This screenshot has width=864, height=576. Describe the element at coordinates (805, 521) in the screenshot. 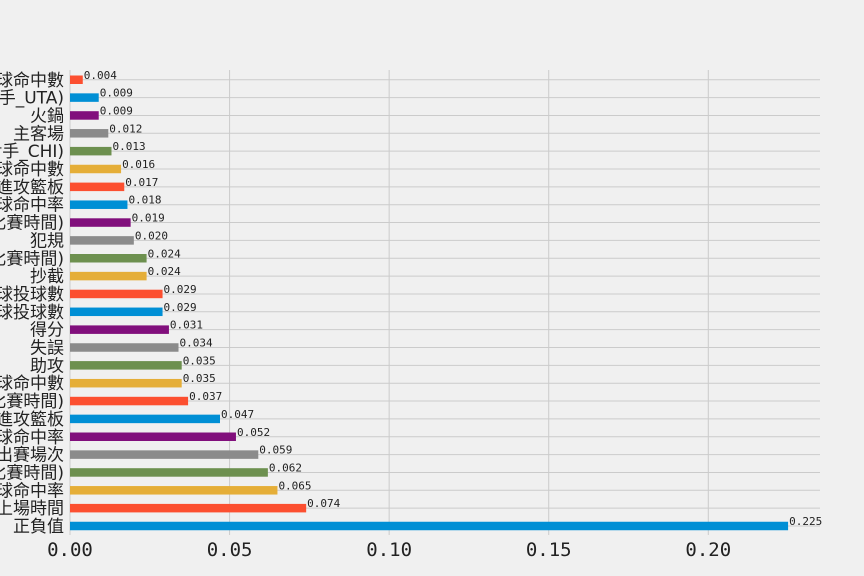

I see `data-label: 0.225` at that location.